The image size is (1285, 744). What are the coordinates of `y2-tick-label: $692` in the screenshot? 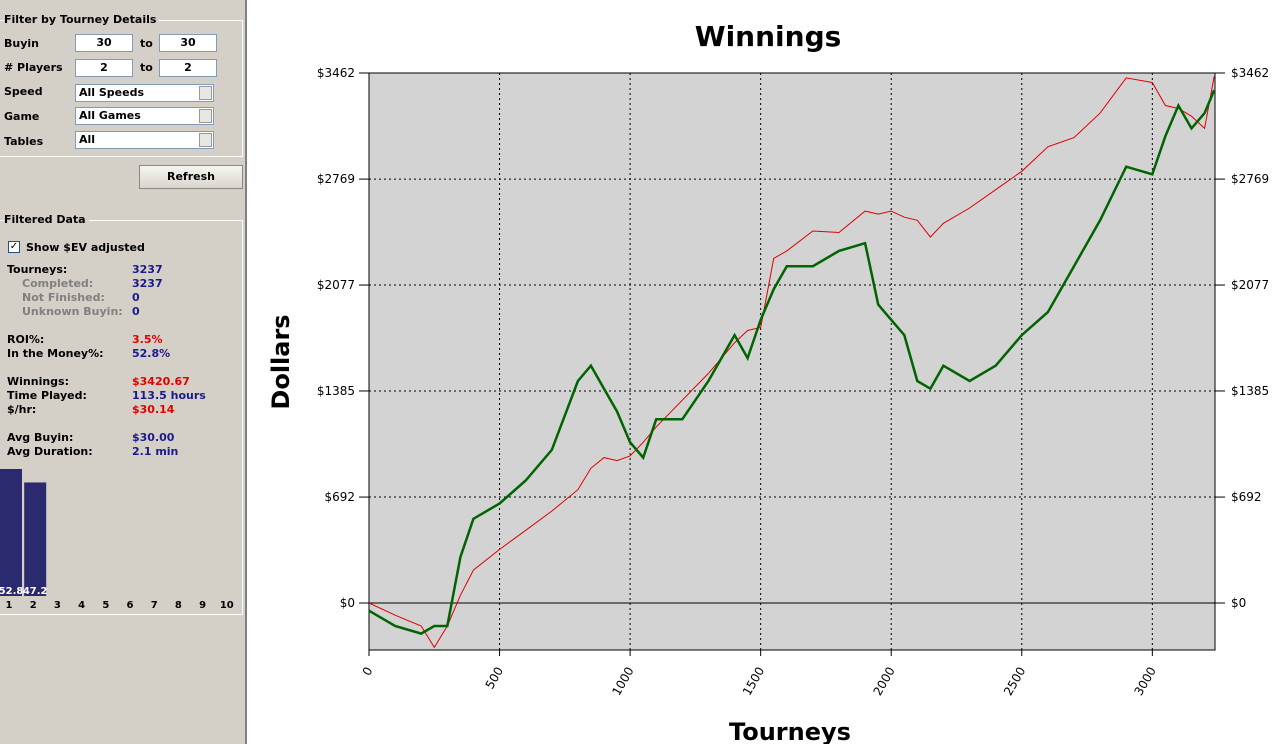 It's located at (1246, 497).